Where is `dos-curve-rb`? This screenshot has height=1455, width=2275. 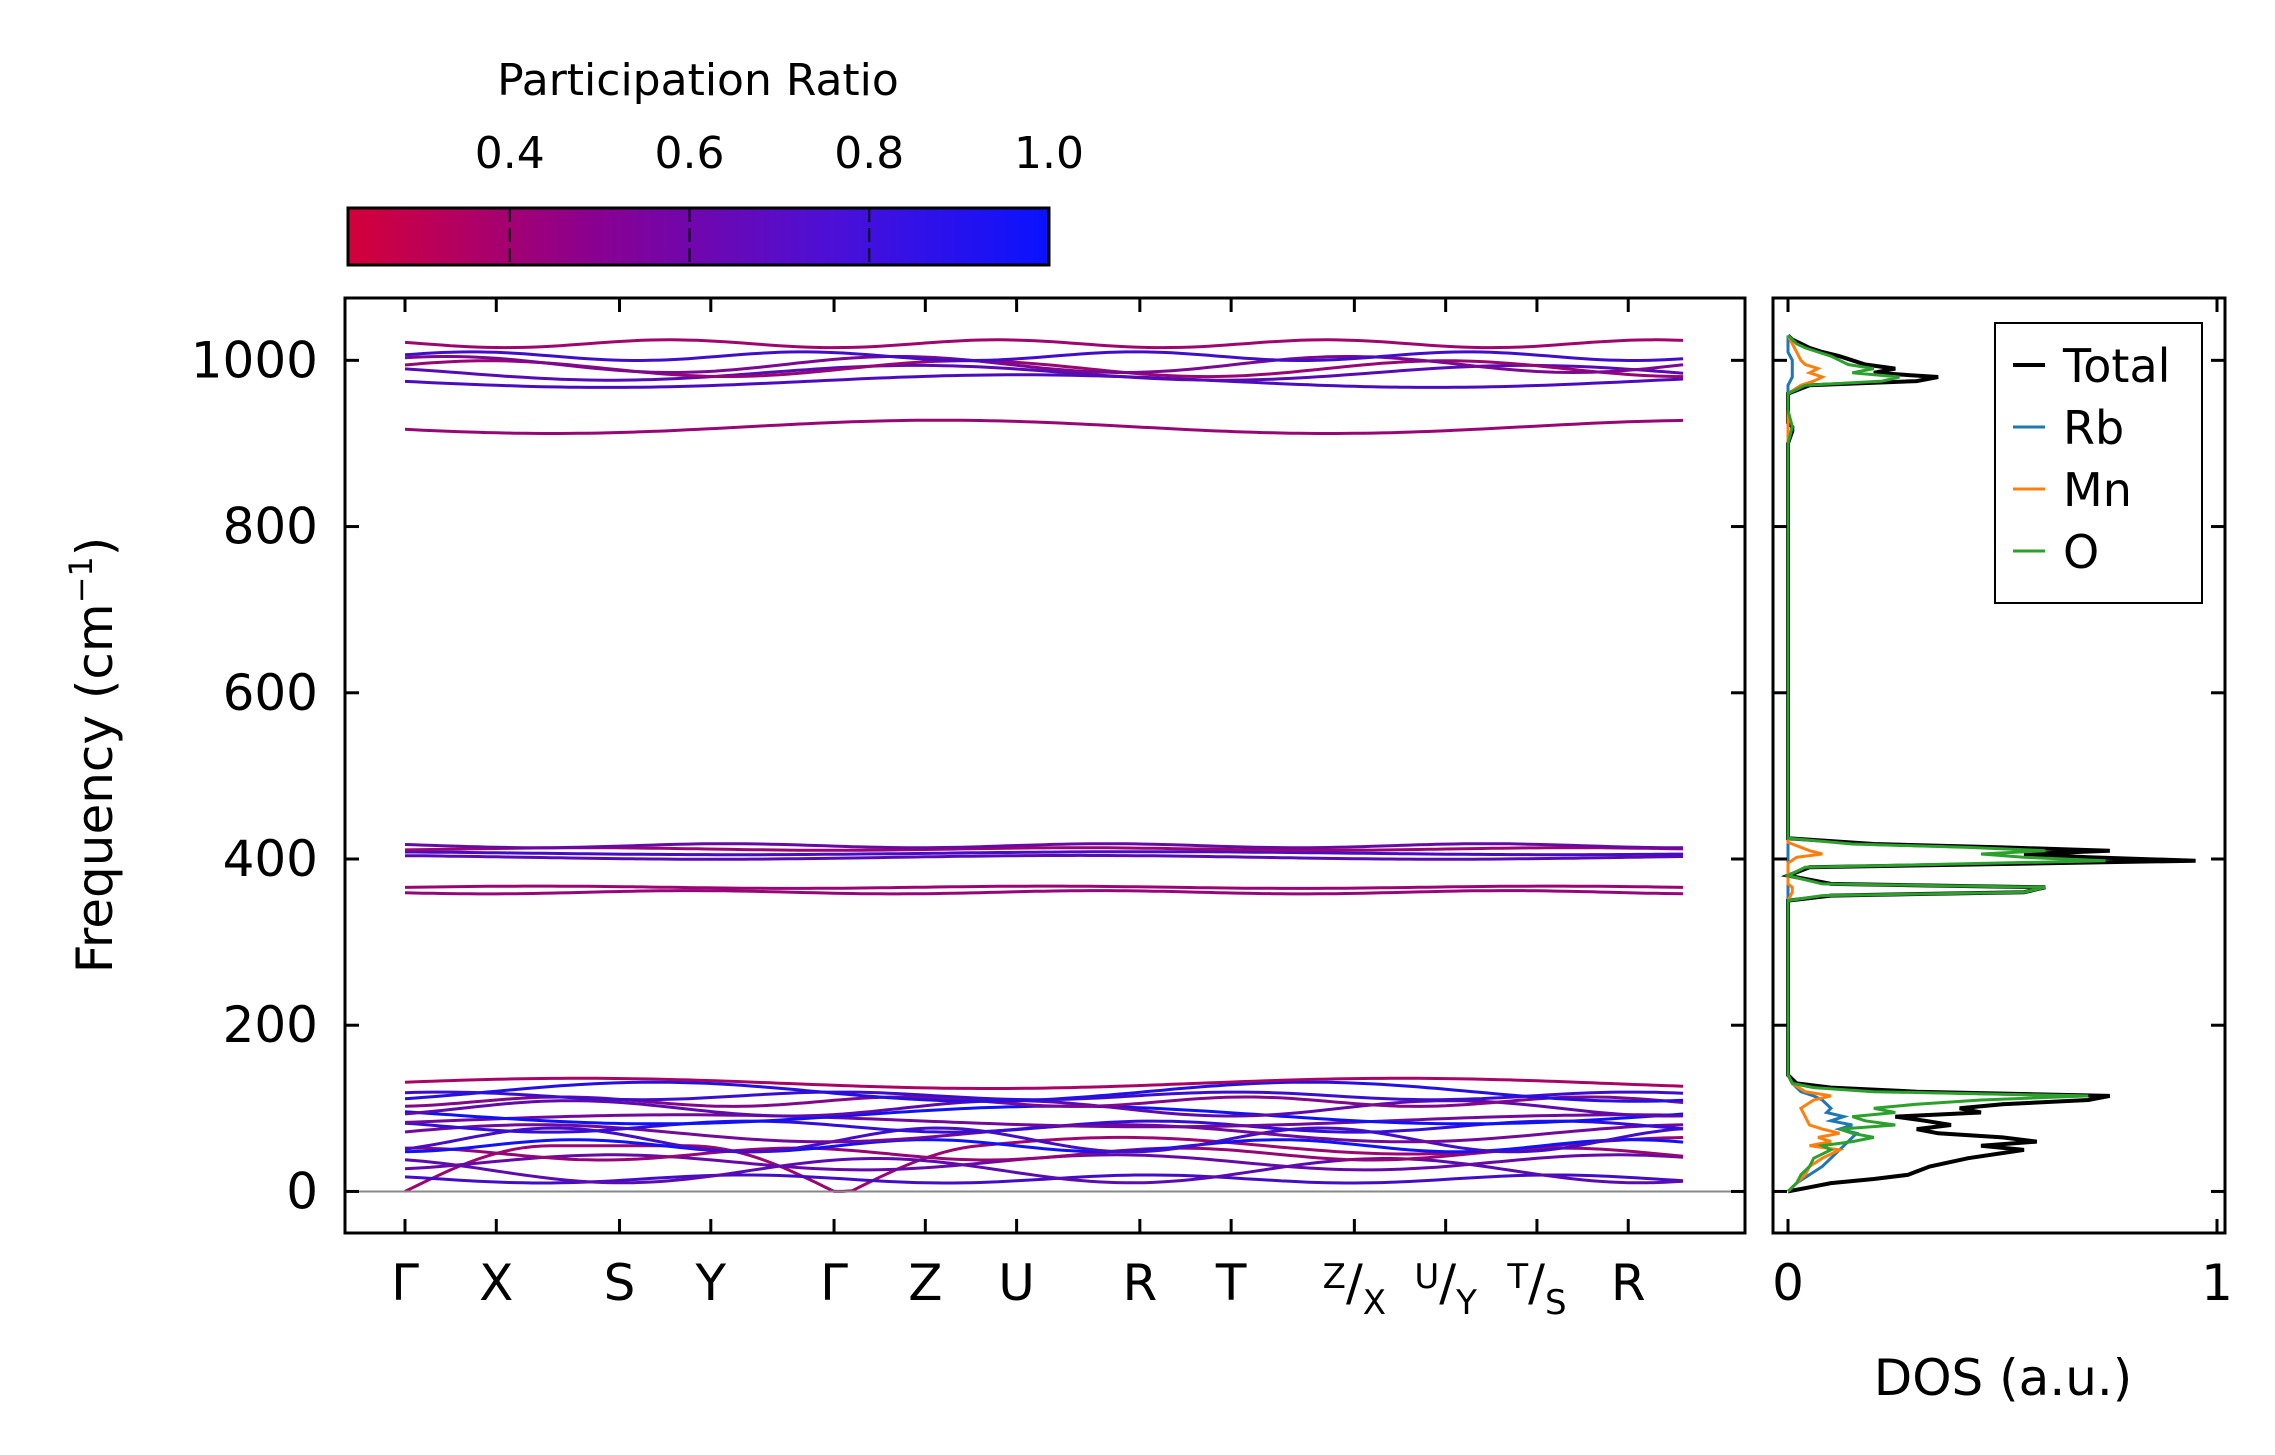
dos-curve-rb is located at coordinates (1823, 764).